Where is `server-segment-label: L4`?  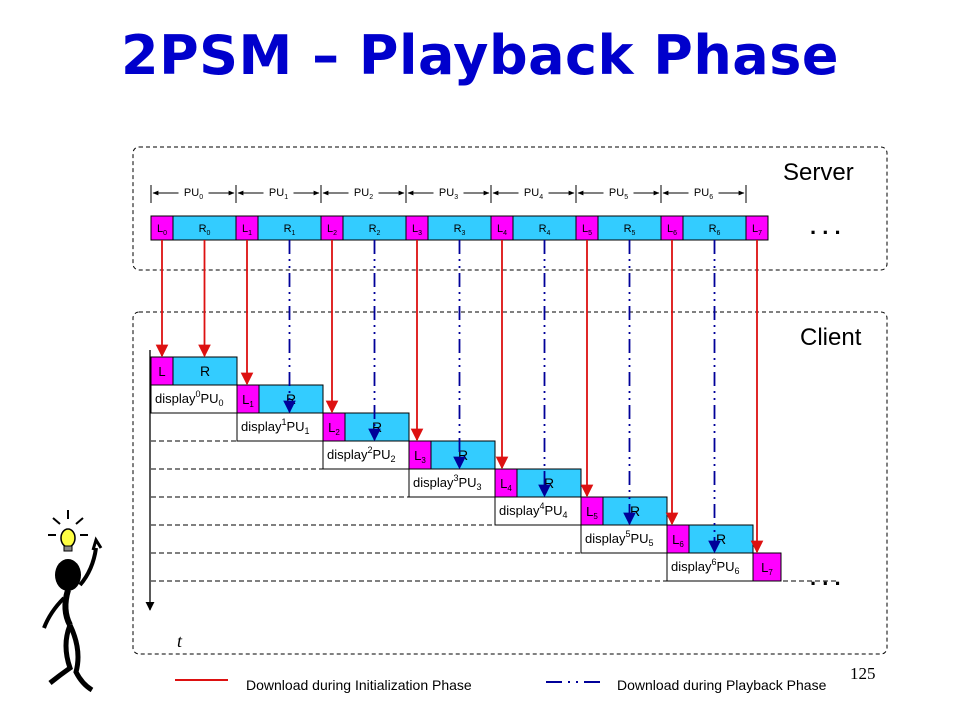
server-segment-label: L4 is located at coordinates (502, 230).